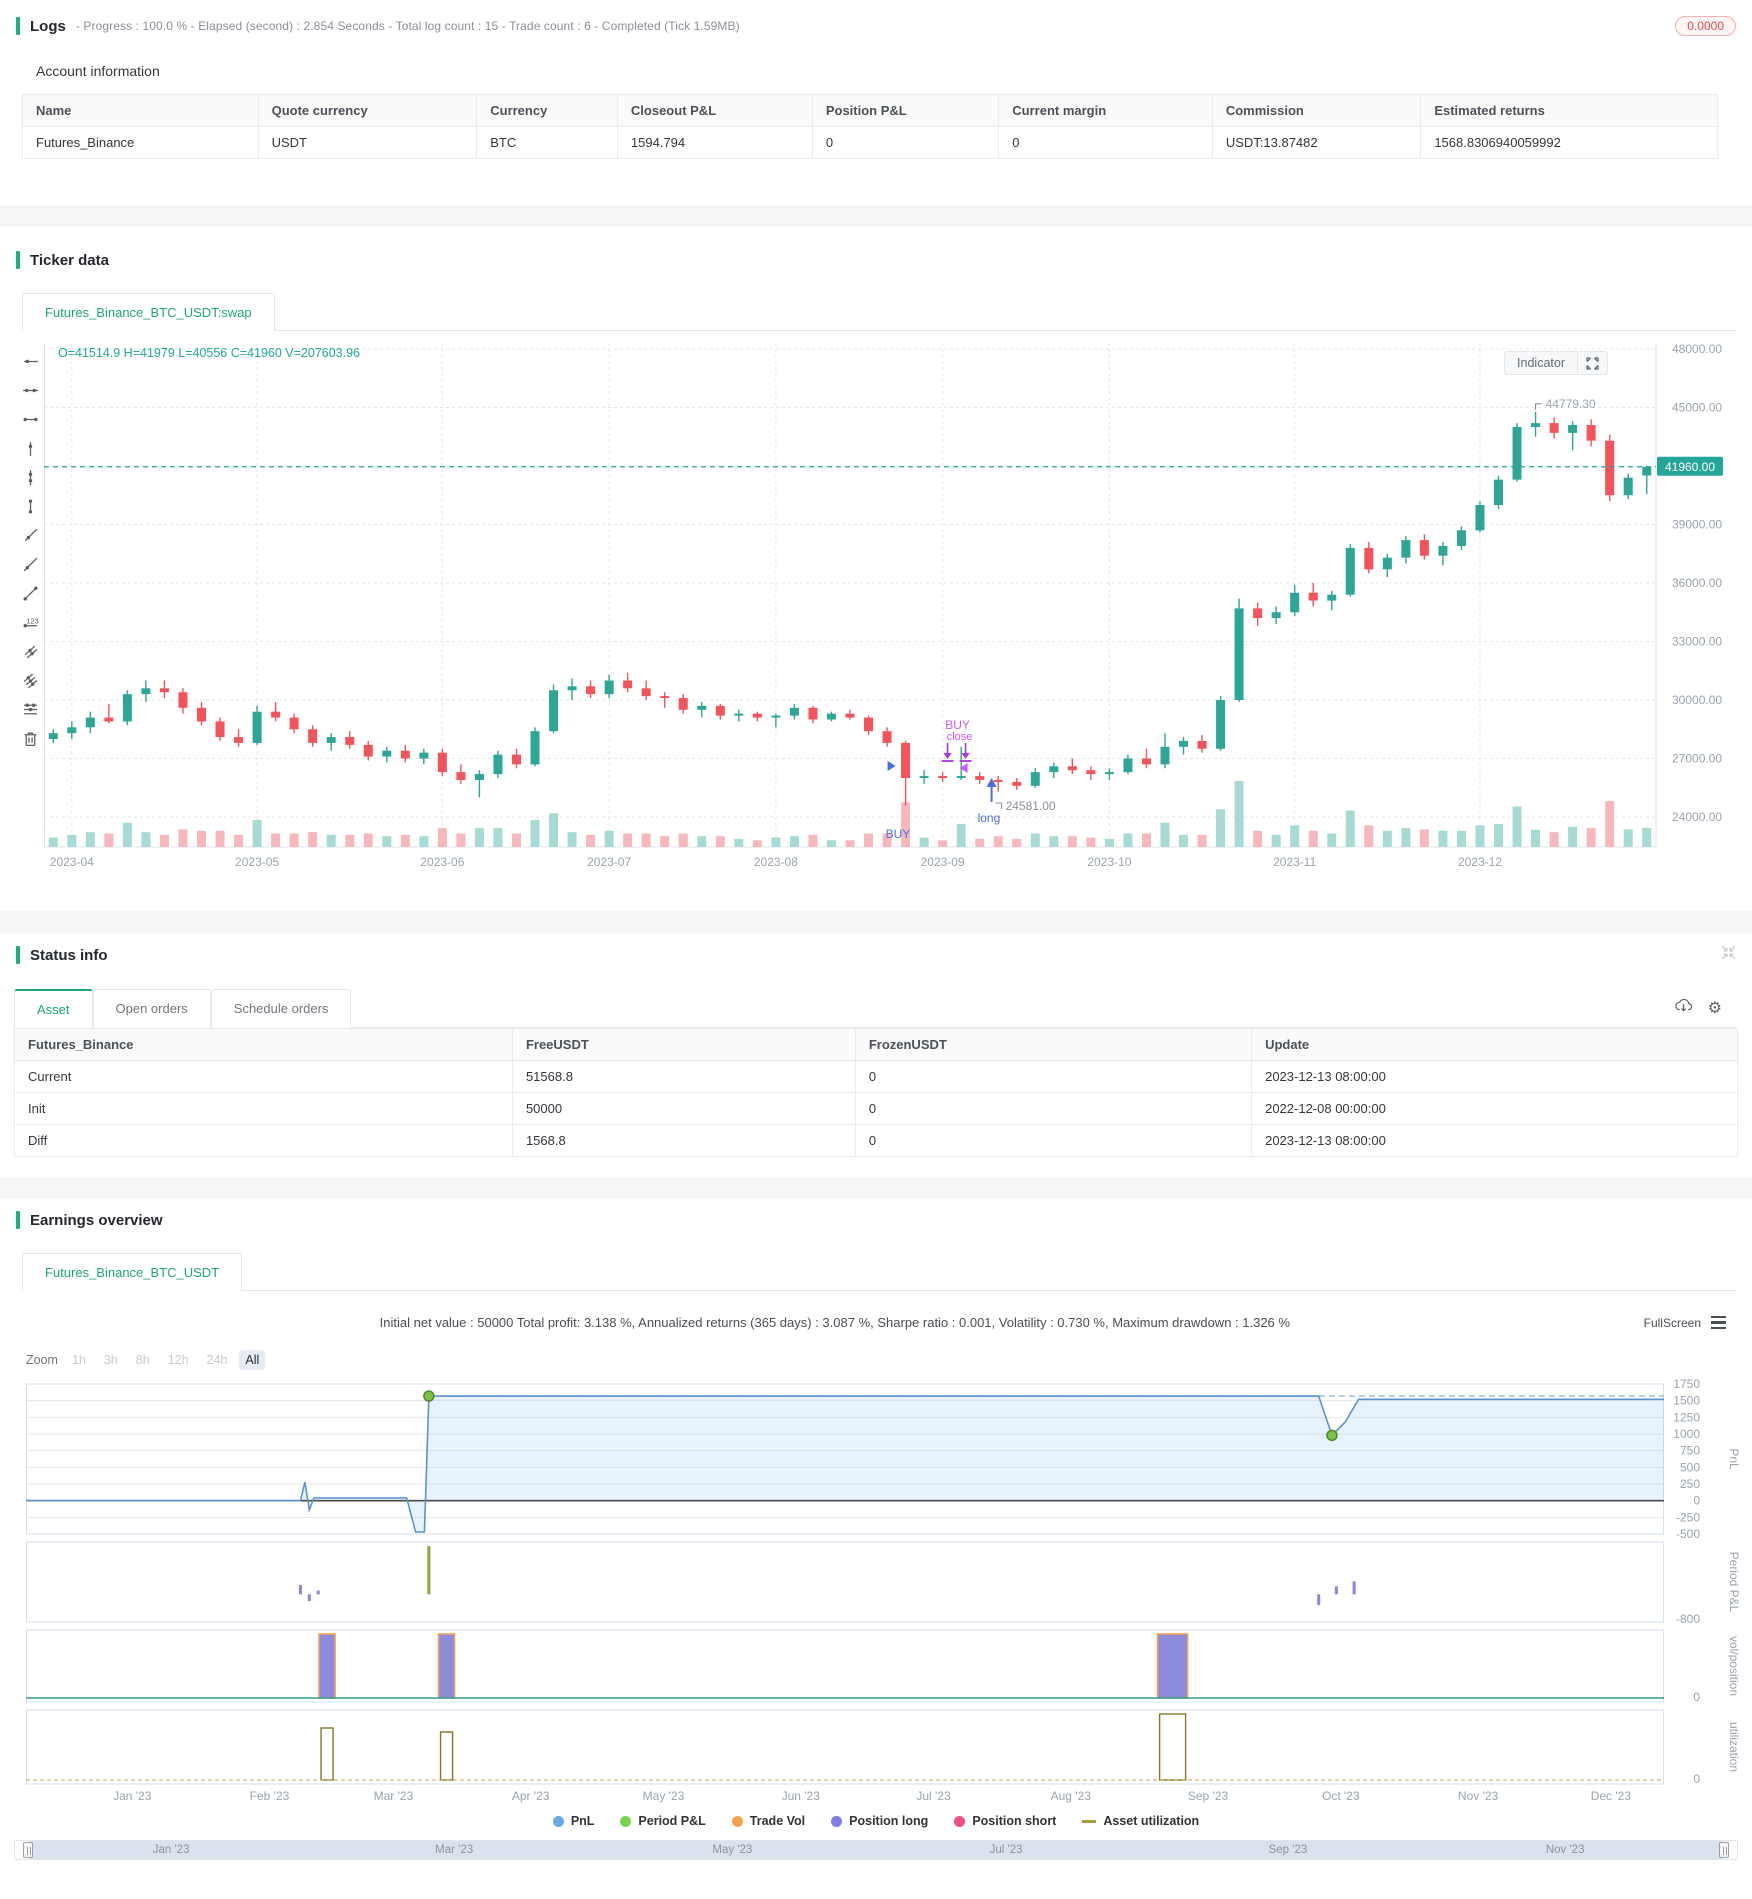  I want to click on account-col-header: Commission, so click(1316, 110).